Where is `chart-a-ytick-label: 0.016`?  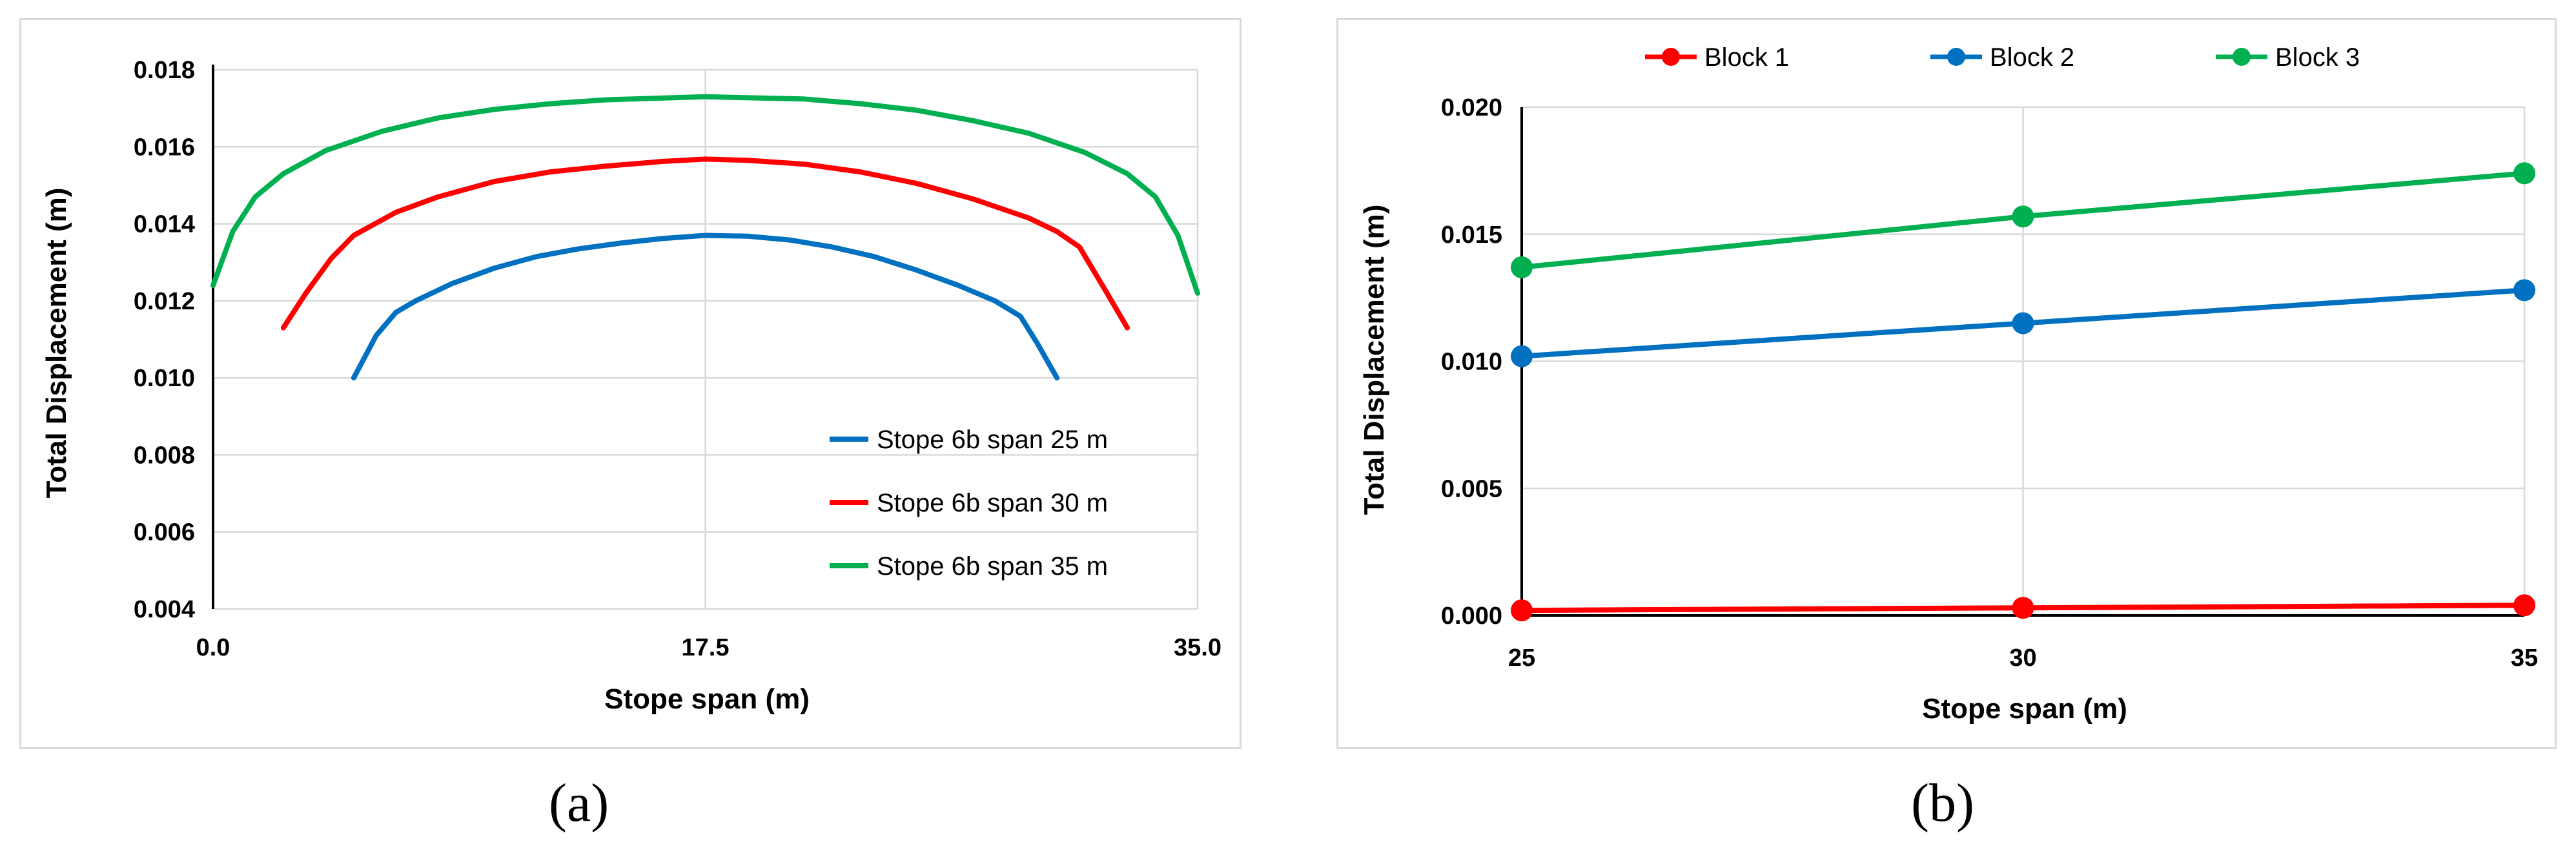
chart-a-ytick-label: 0.016 is located at coordinates (165, 147).